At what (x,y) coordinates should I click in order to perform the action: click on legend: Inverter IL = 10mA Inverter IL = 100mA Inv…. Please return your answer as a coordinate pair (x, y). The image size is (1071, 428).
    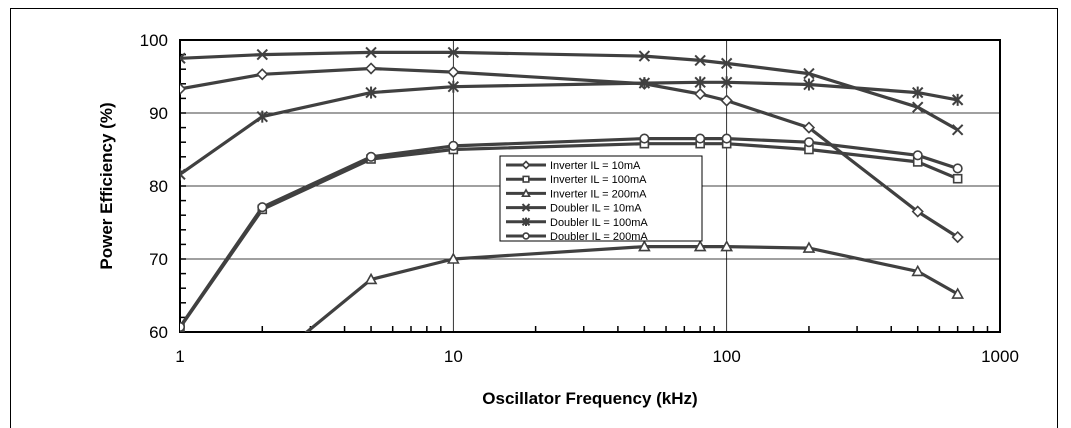
    Looking at the image, I should click on (601, 199).